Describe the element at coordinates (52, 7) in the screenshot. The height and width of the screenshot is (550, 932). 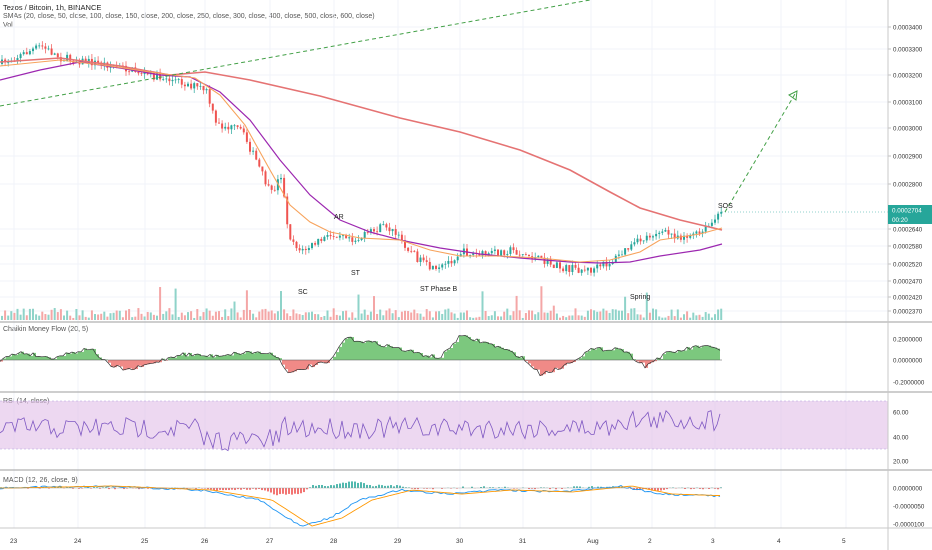
I see `symbol-title: Tezos / Bitcoin, 1h, BINANCE` at that location.